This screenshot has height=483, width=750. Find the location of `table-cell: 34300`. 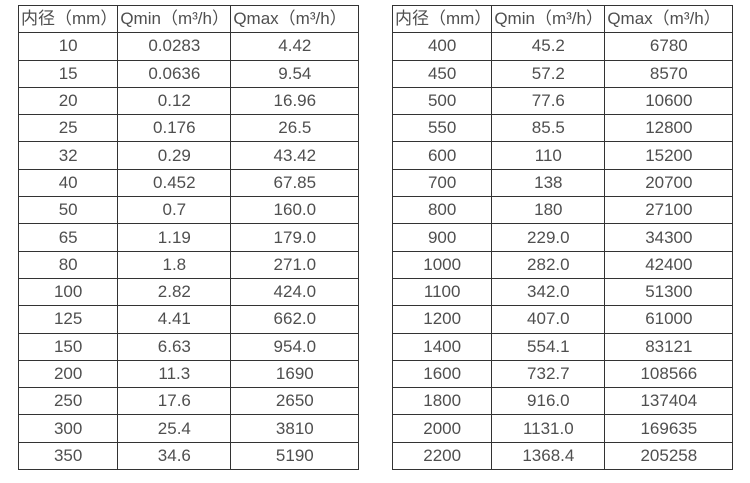

table-cell: 34300 is located at coordinates (669, 237).